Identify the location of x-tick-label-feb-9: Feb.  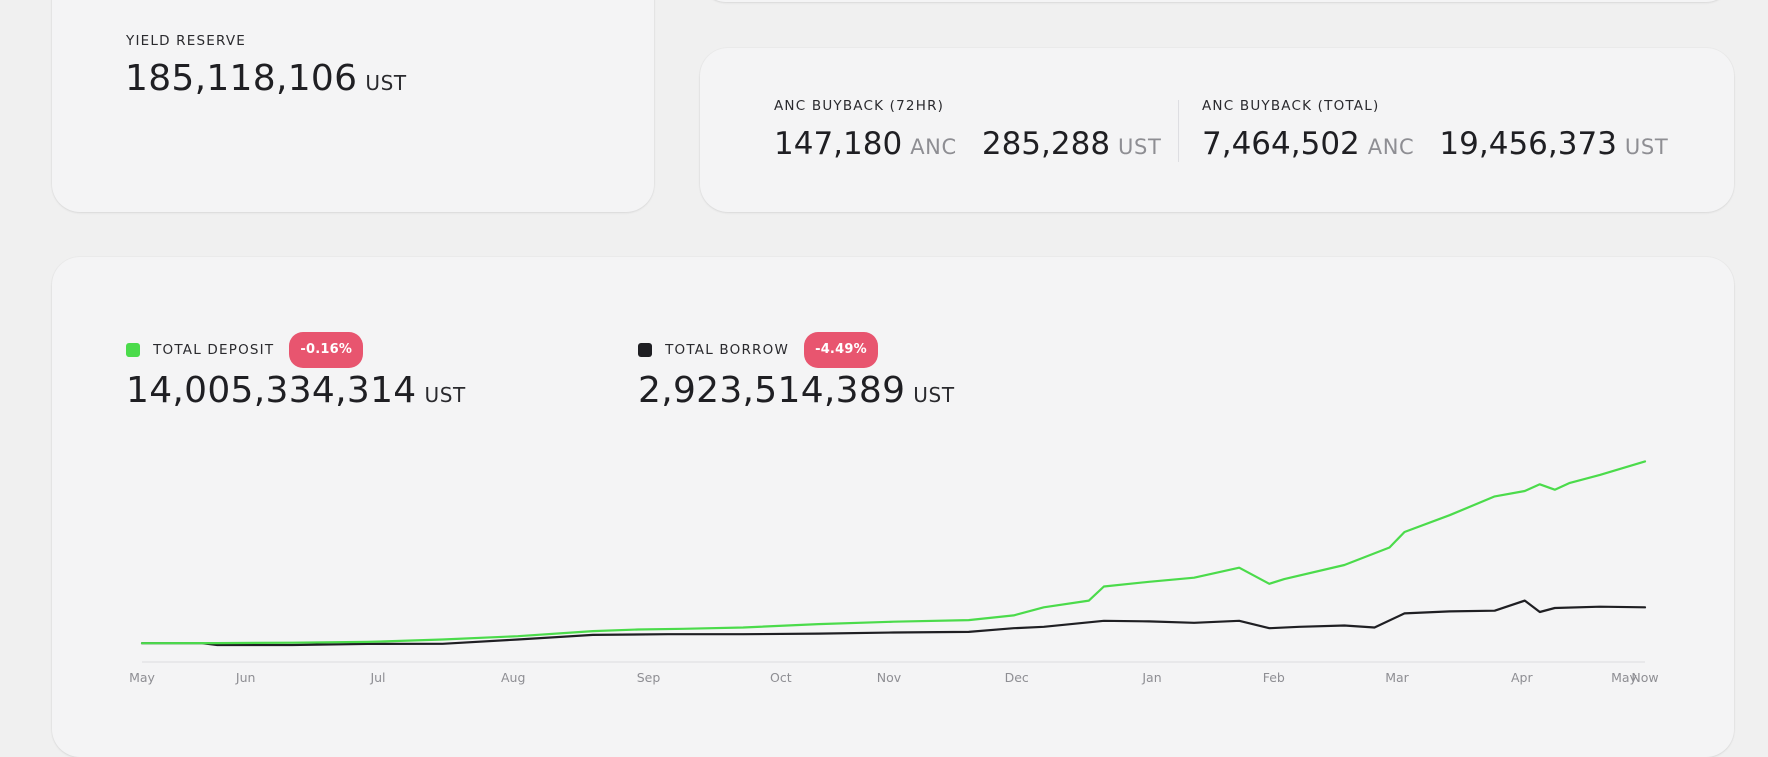
(1273, 677).